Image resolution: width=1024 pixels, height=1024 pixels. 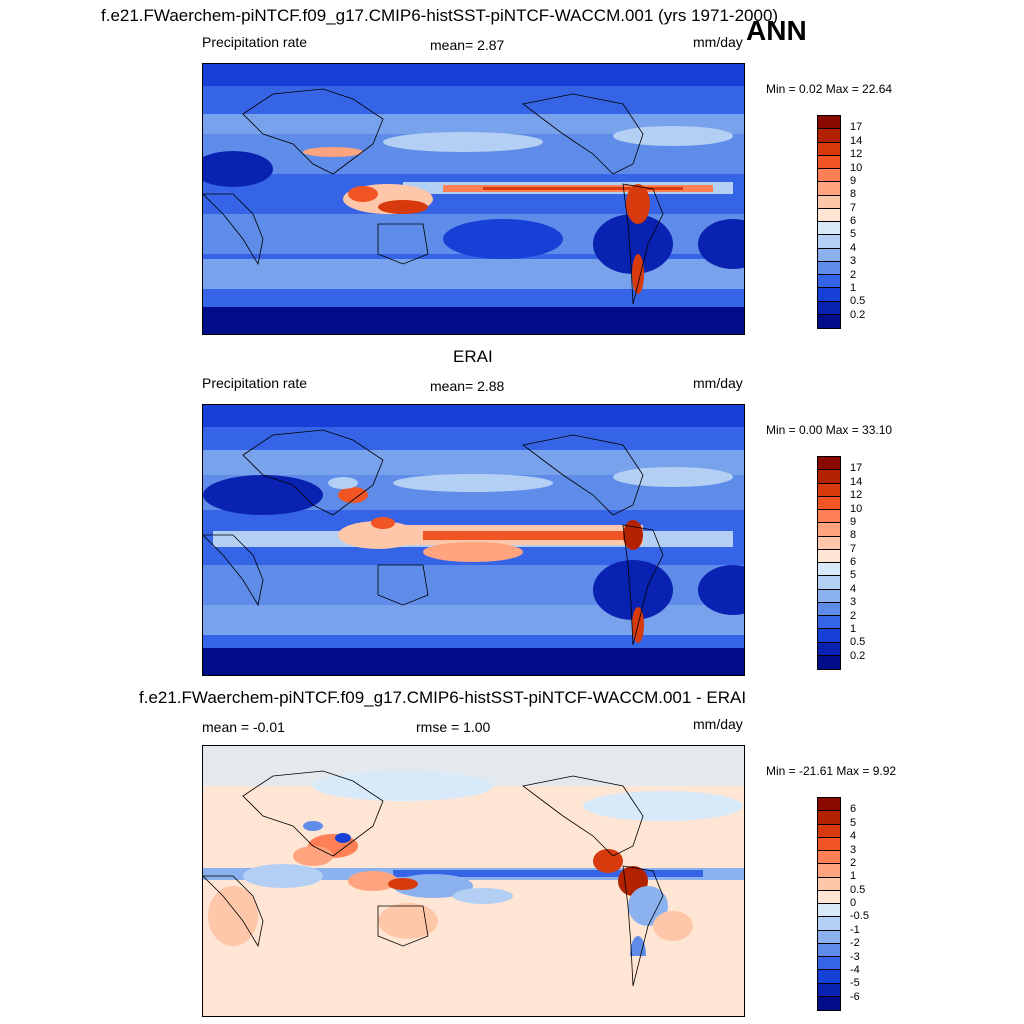 I want to click on panel-3-minmax: Min = -21.61 Max = 9.92, so click(x=831, y=771).